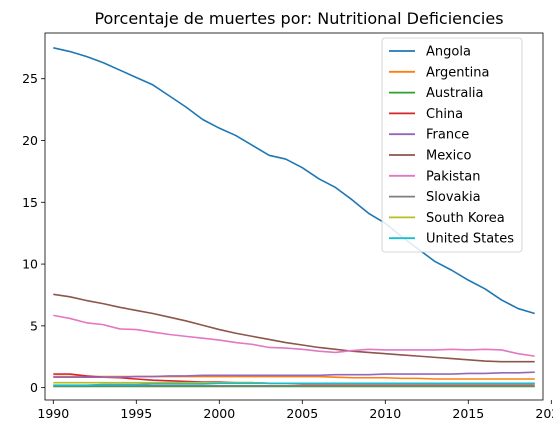 The width and height of the screenshot is (553, 435). I want to click on series-line-pakistan, so click(294, 335).